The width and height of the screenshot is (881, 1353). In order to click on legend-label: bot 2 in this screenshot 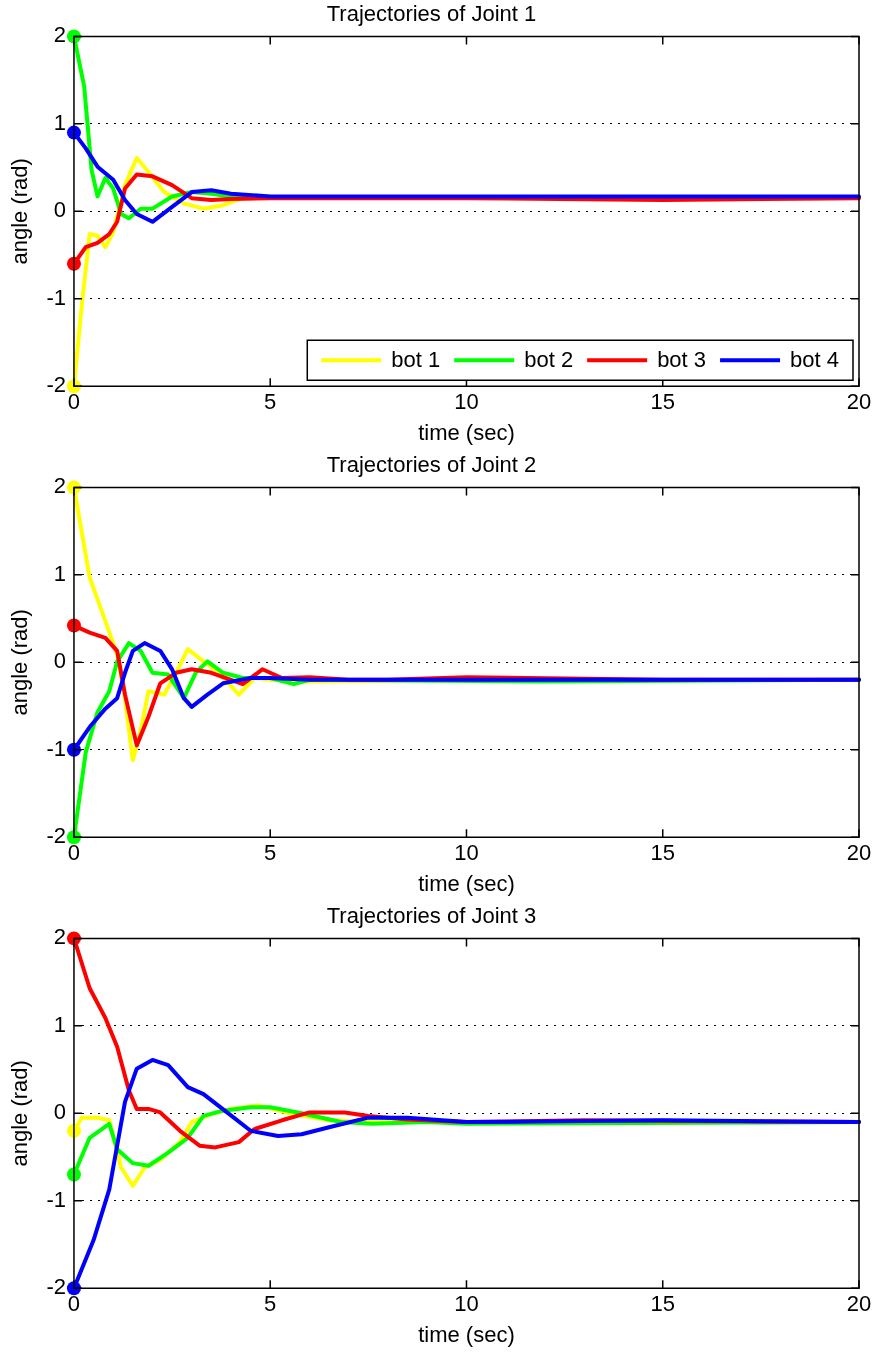, I will do `click(549, 360)`.